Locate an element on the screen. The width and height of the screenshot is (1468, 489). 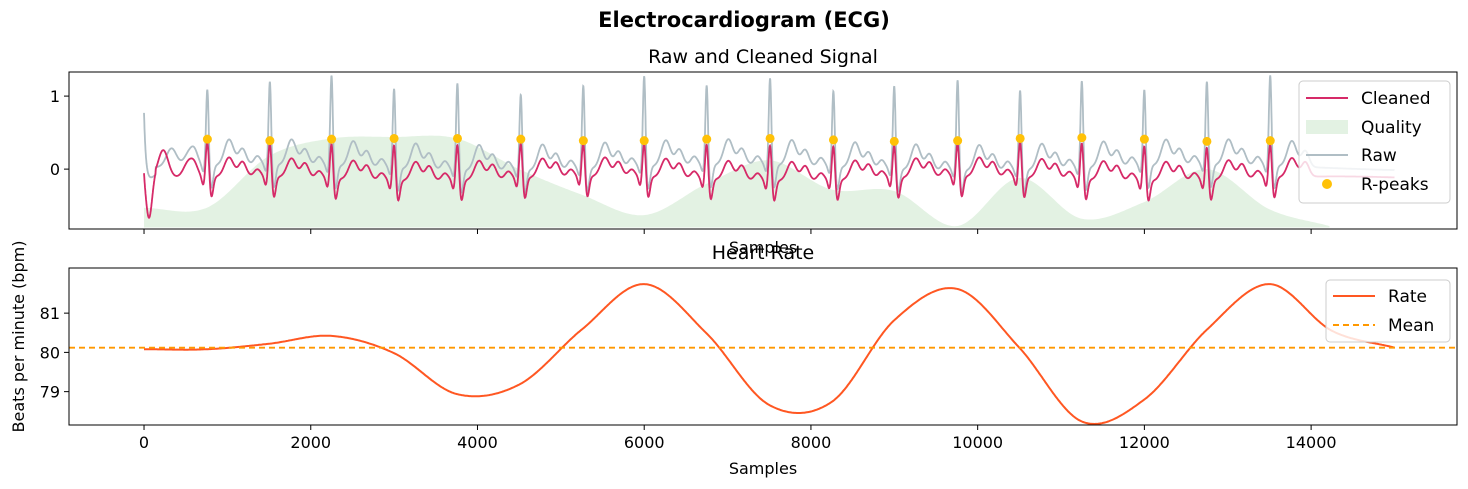
y-tick-label: 1 is located at coordinates (55, 96).